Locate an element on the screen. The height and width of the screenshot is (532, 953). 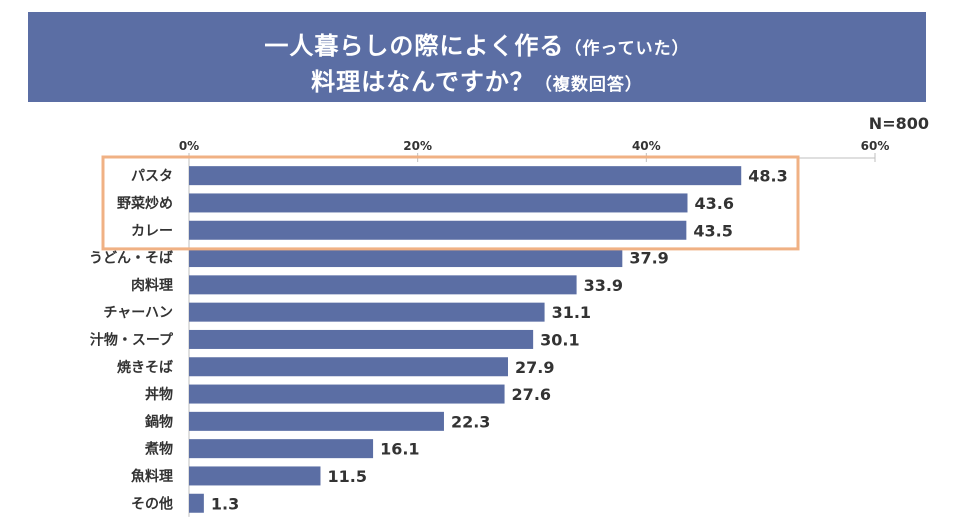
category-label: 肉料理 is located at coordinates (152, 285).